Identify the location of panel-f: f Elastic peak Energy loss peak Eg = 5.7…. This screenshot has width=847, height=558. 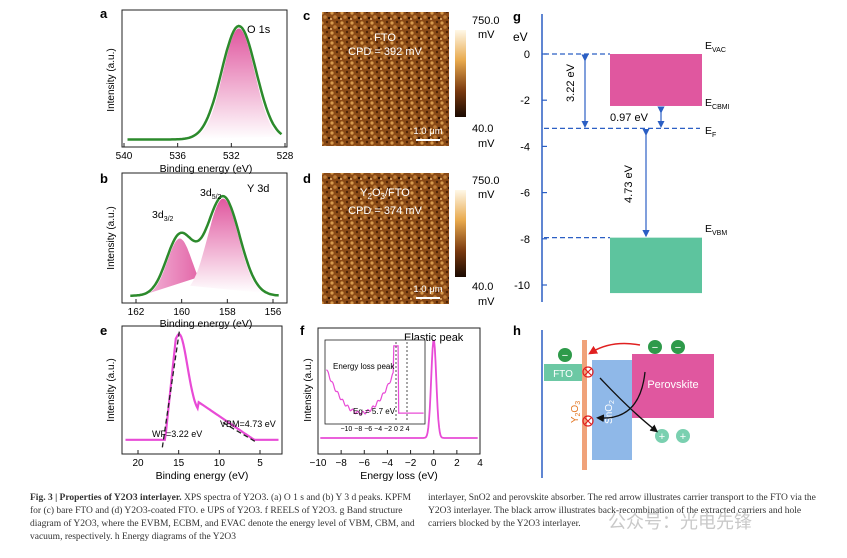
(391, 402).